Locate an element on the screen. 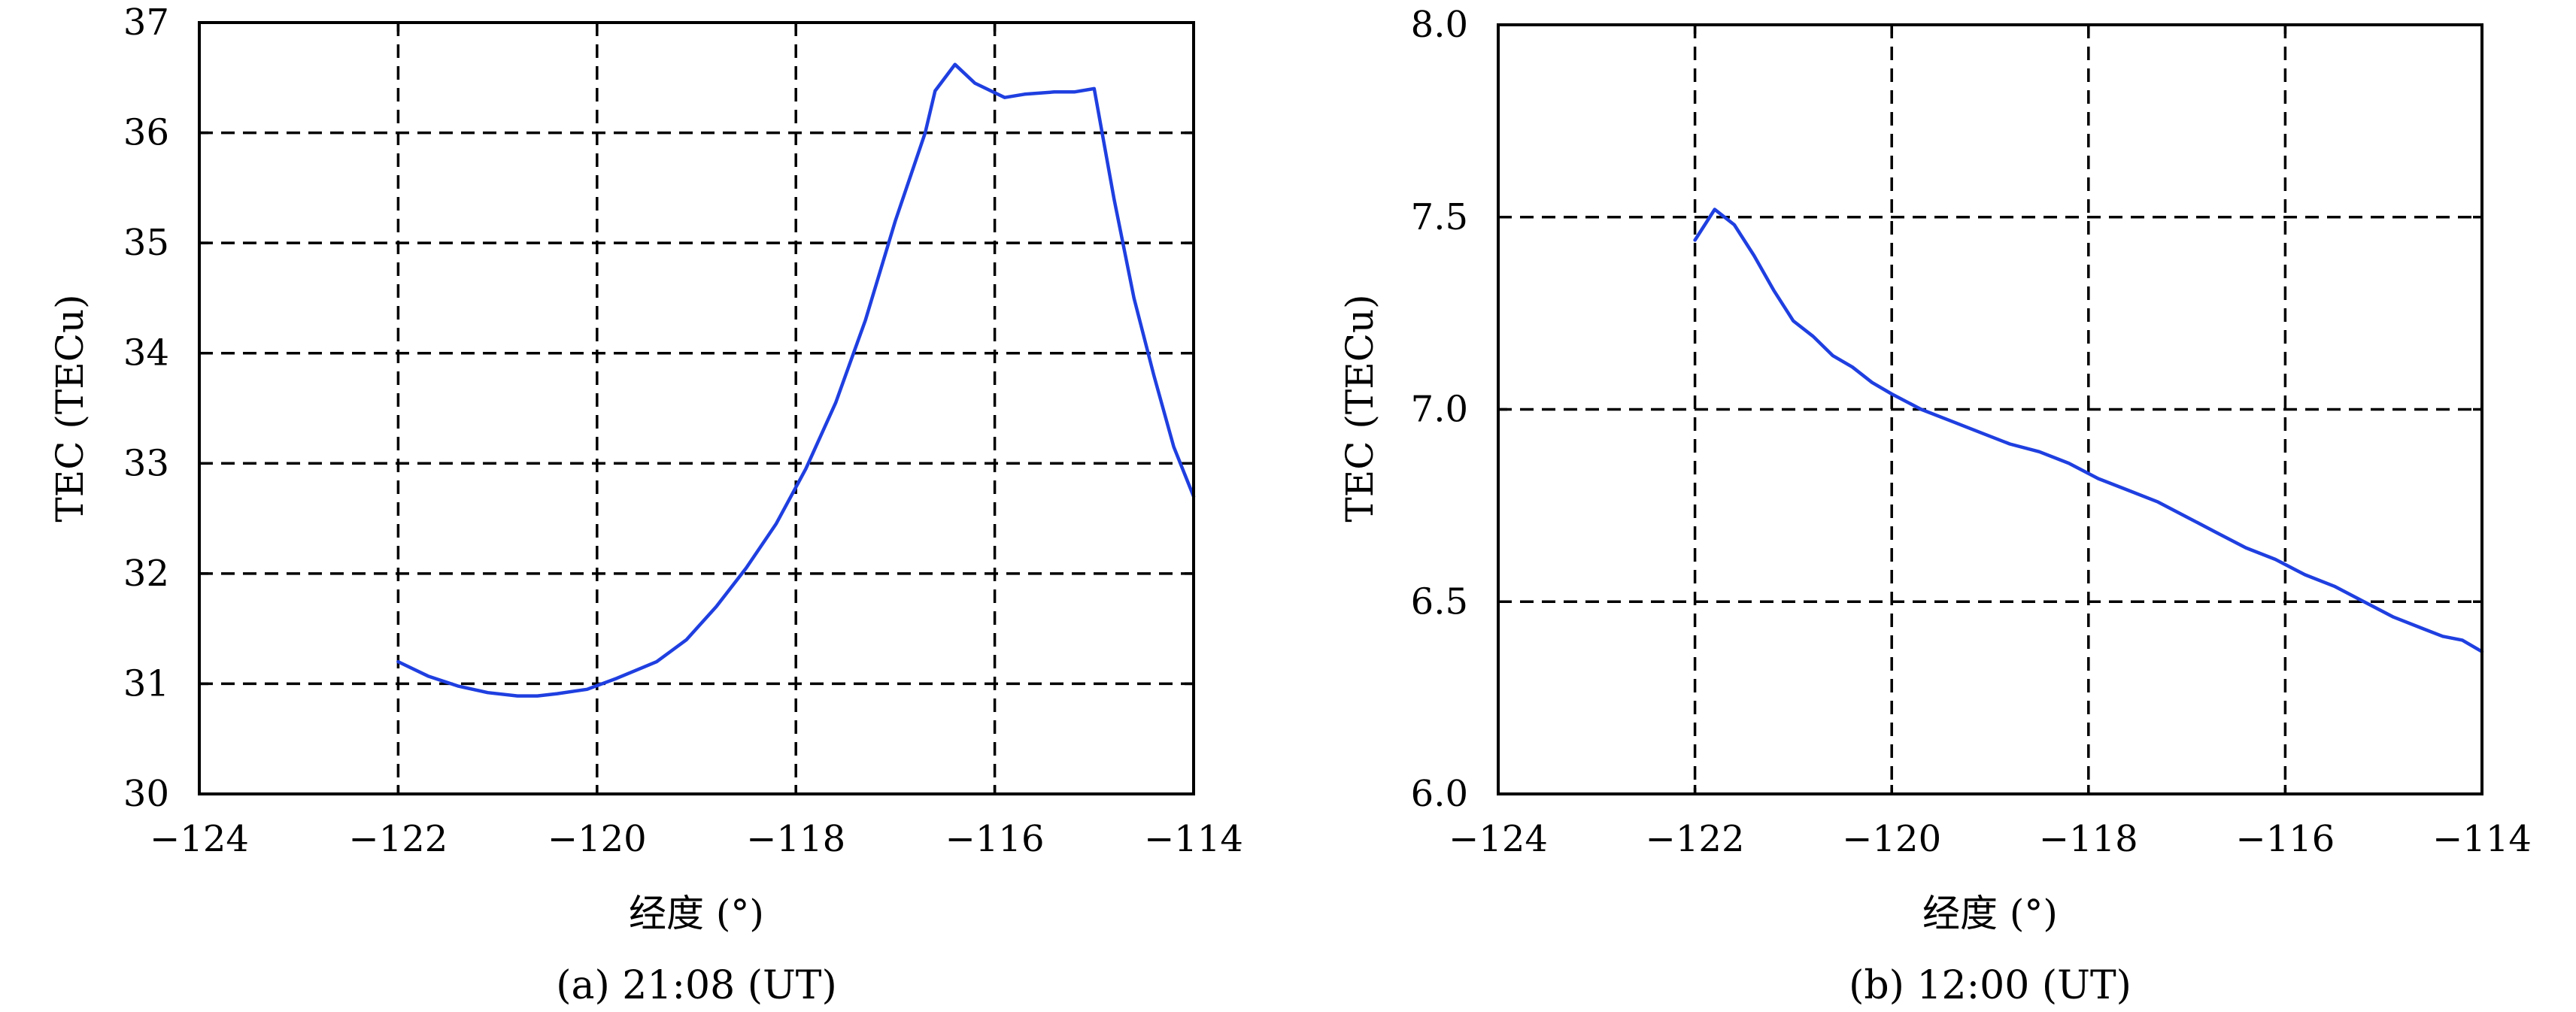  y-tick-label-a: 36 is located at coordinates (146, 133).